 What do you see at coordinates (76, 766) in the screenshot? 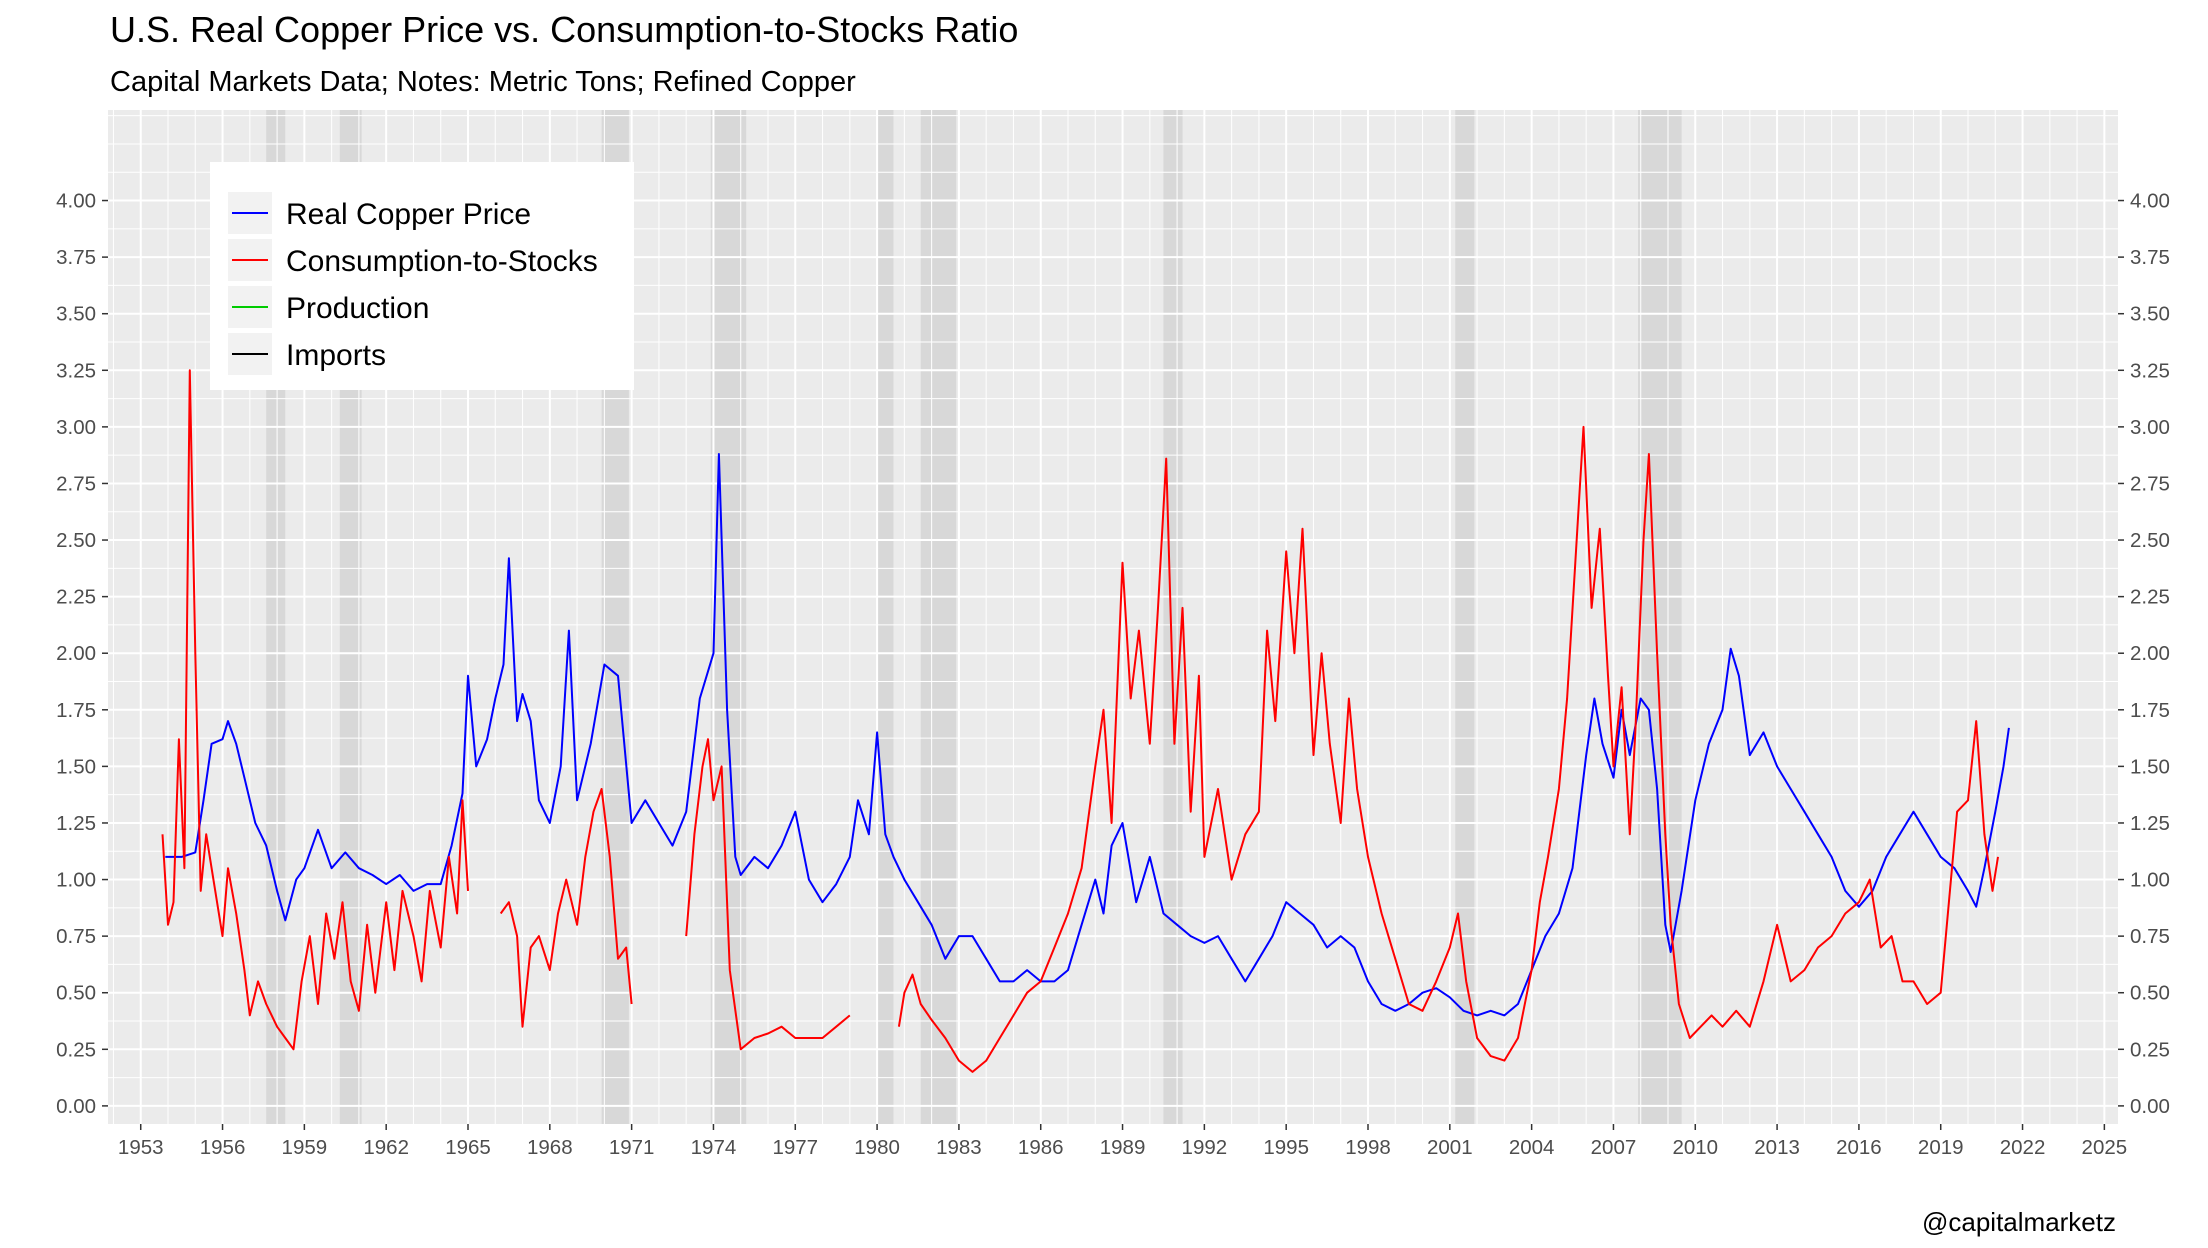
I see `y-tick-label-left: 1.50` at bounding box center [76, 766].